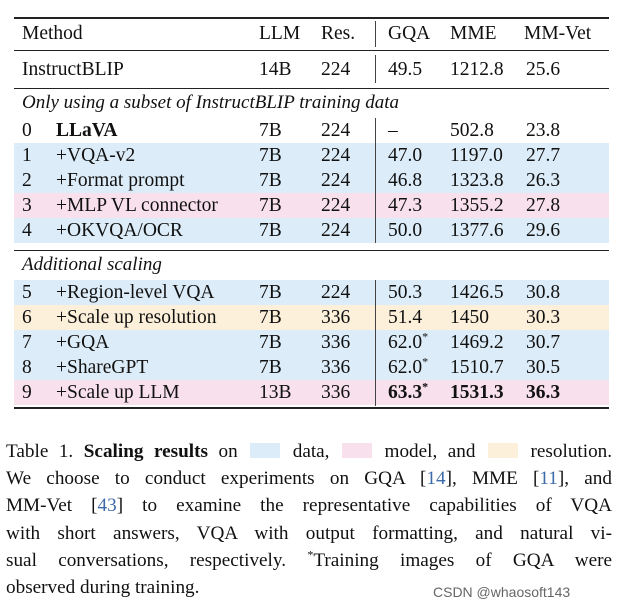  I want to click on cell-gqa: 46.8, so click(405, 180).